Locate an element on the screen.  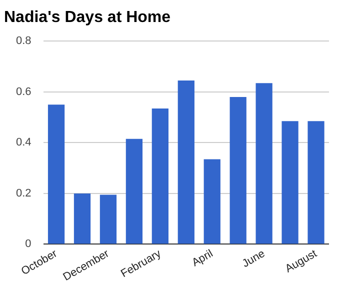
y-tick-label: 0.8 is located at coordinates (24, 41).